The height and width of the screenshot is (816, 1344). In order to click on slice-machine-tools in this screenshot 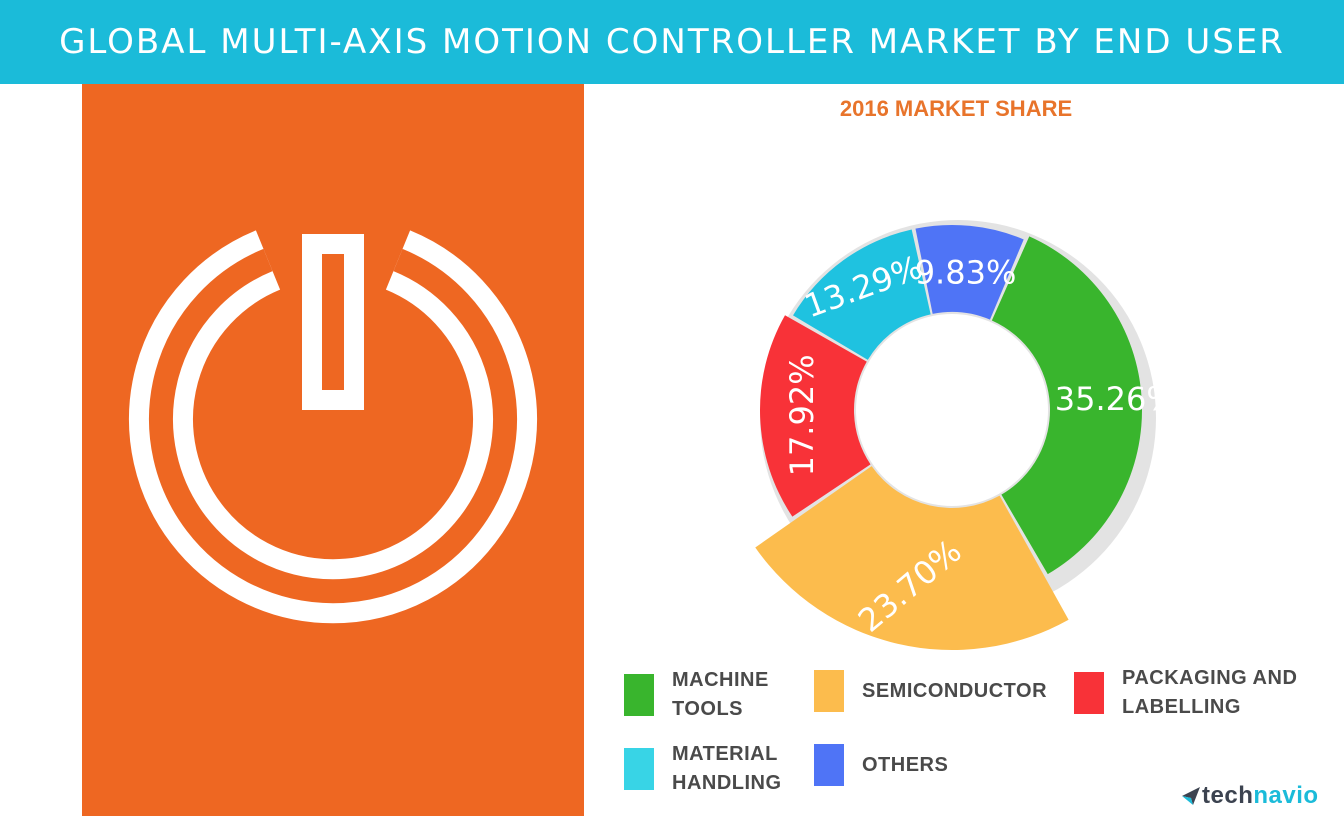, I will do `click(1066, 405)`.